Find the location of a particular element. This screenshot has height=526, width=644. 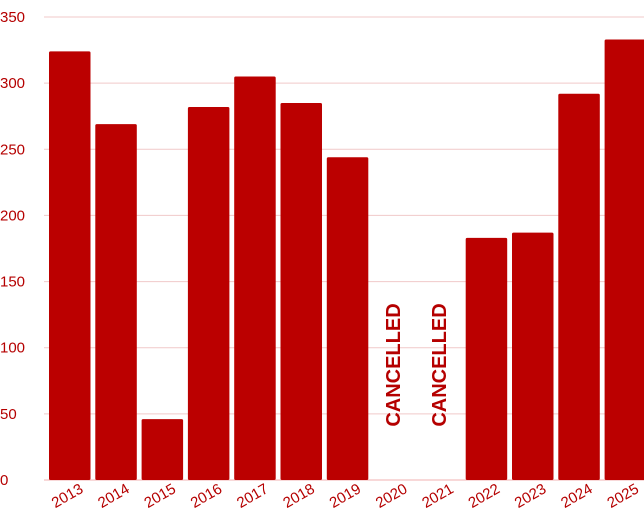

x-tick-label-2017: 2017 is located at coordinates (252, 495).